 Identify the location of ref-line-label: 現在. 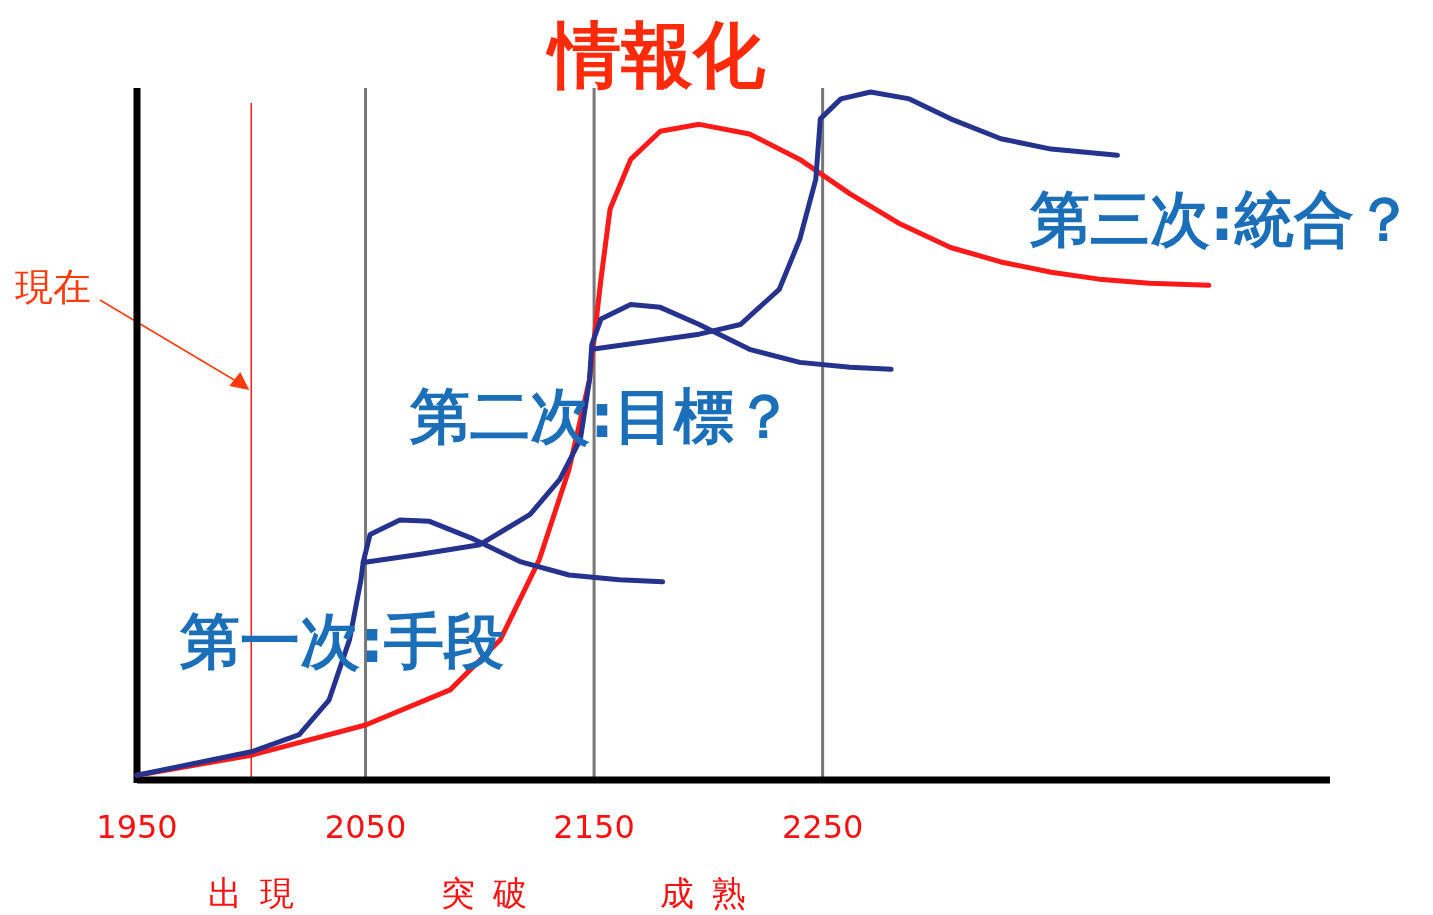
(53, 287).